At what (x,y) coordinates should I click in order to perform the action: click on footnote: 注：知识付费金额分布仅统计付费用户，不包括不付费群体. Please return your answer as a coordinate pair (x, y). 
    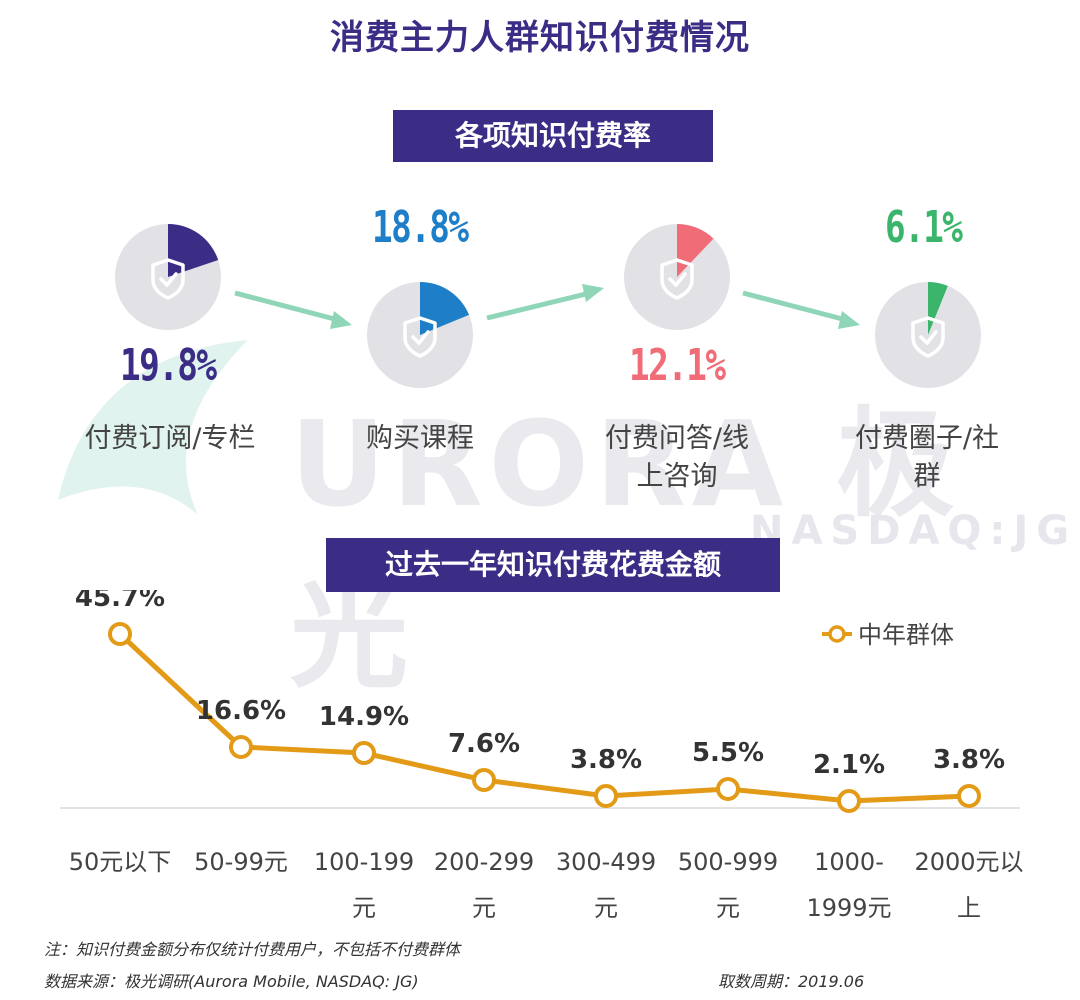
    Looking at the image, I should click on (252, 949).